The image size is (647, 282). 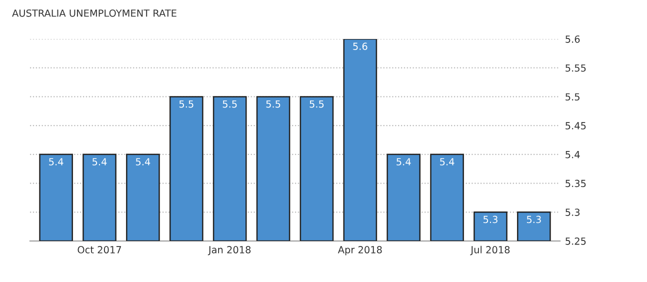 I want to click on data-label: 5.6, so click(x=360, y=46).